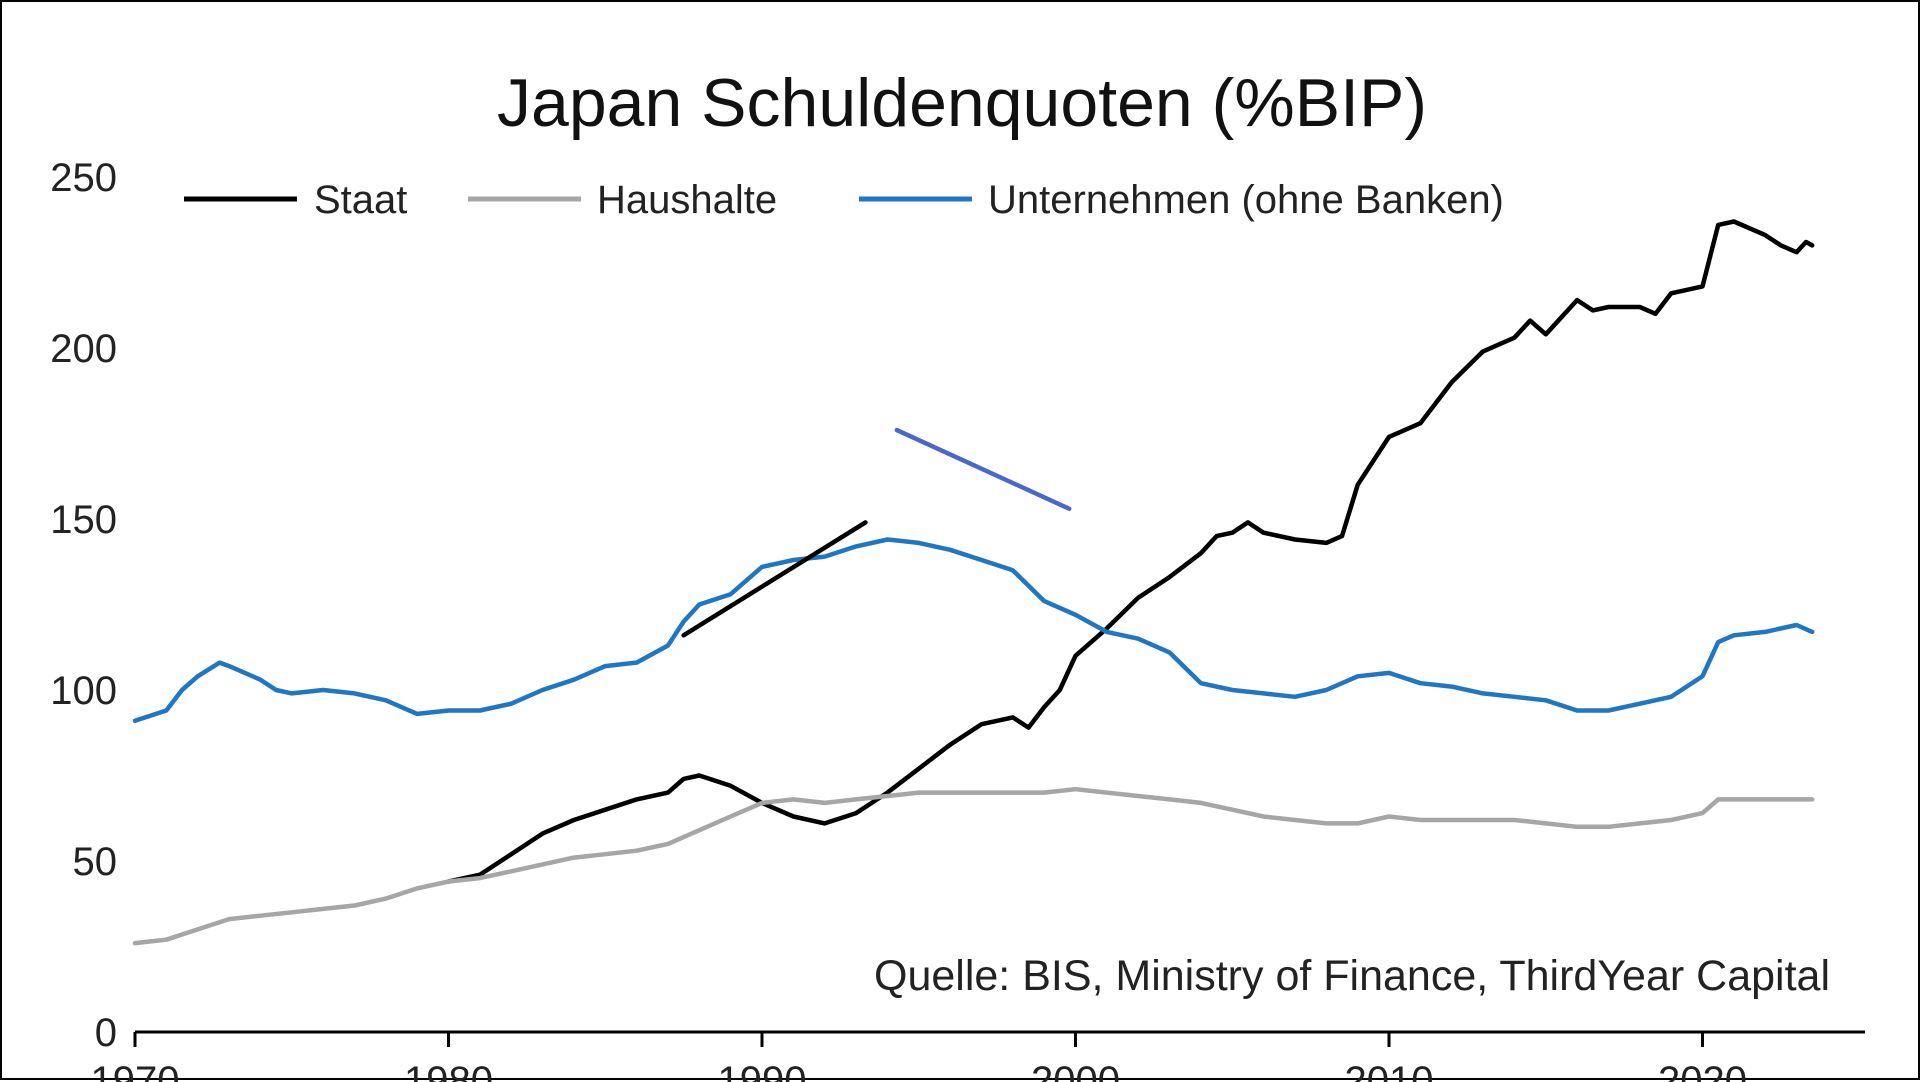 The height and width of the screenshot is (1082, 1920). What do you see at coordinates (844, 200) in the screenshot?
I see `legend: Staat Haushalte Unternehmen (ohne Banken)` at bounding box center [844, 200].